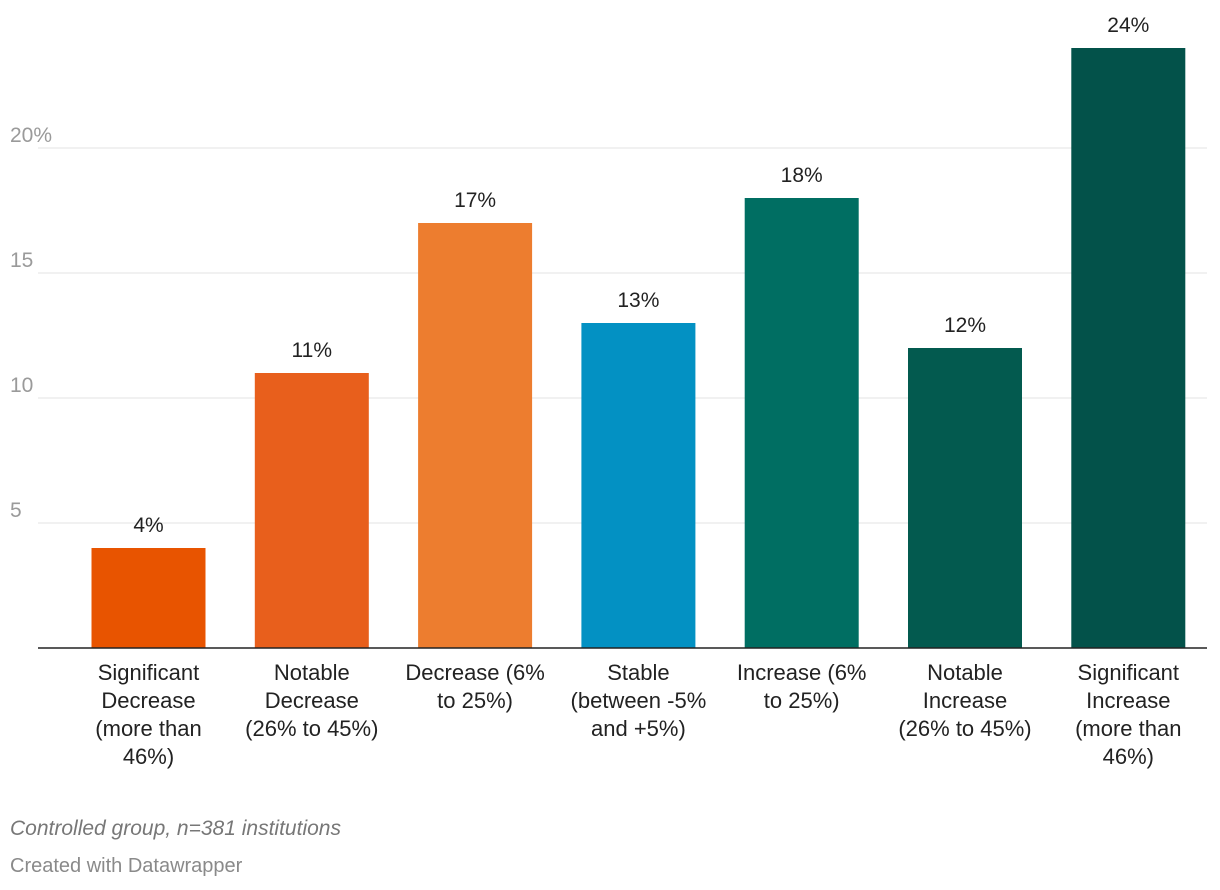 The height and width of the screenshot is (890, 1220). Describe the element at coordinates (16, 510) in the screenshot. I see `y-tick-label: 5` at that location.